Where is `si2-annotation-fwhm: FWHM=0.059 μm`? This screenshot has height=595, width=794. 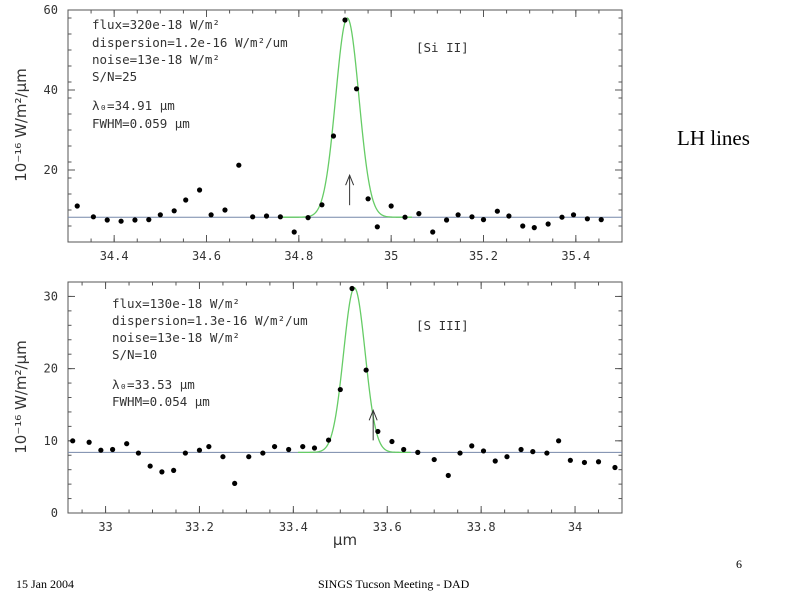
si2-annotation-fwhm: FWHM=0.059 μm is located at coordinates (141, 123).